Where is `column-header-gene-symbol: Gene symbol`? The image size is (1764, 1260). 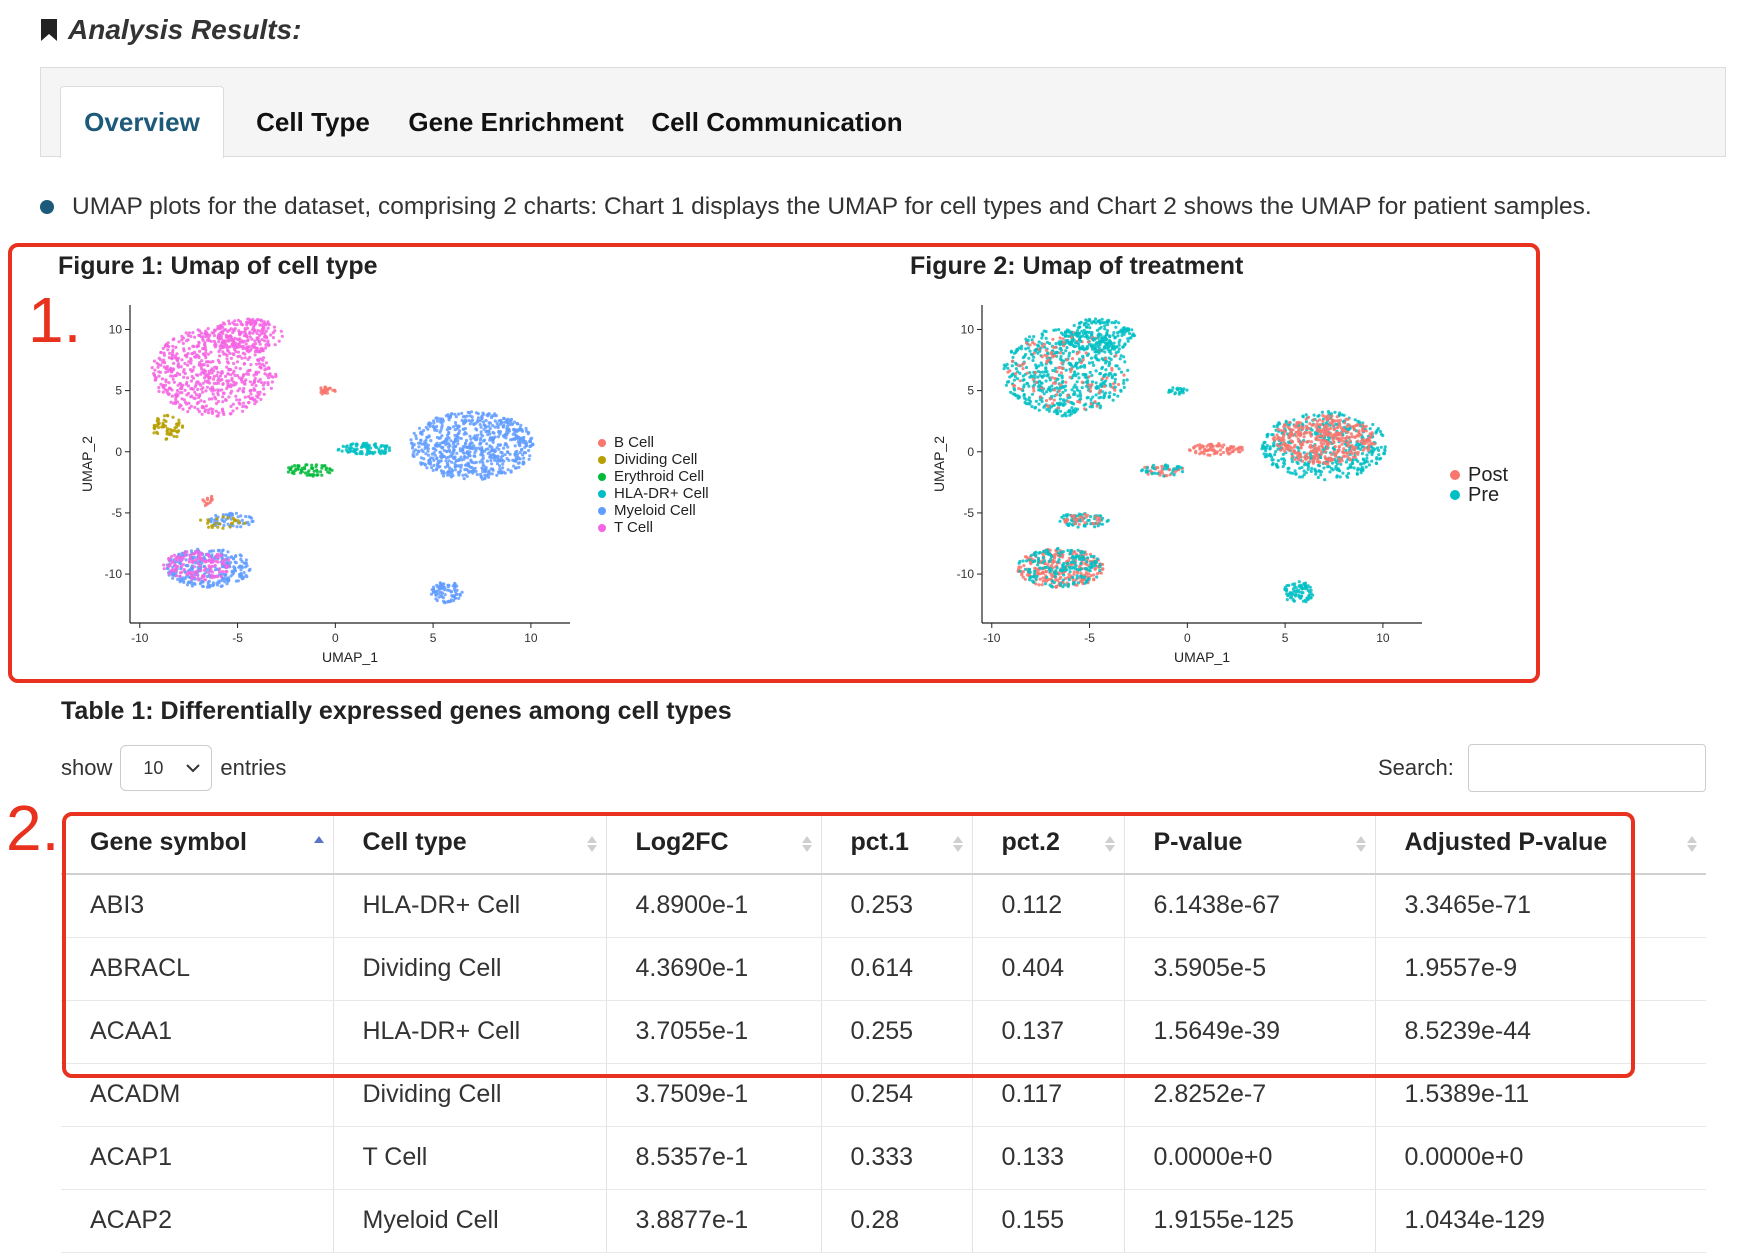 column-header-gene-symbol: Gene symbol is located at coordinates (197, 843).